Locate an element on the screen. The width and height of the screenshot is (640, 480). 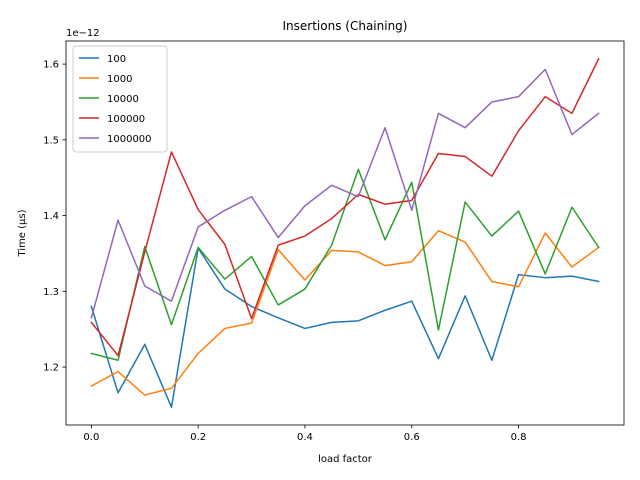
x-tick-label: 0.6 is located at coordinates (412, 437).